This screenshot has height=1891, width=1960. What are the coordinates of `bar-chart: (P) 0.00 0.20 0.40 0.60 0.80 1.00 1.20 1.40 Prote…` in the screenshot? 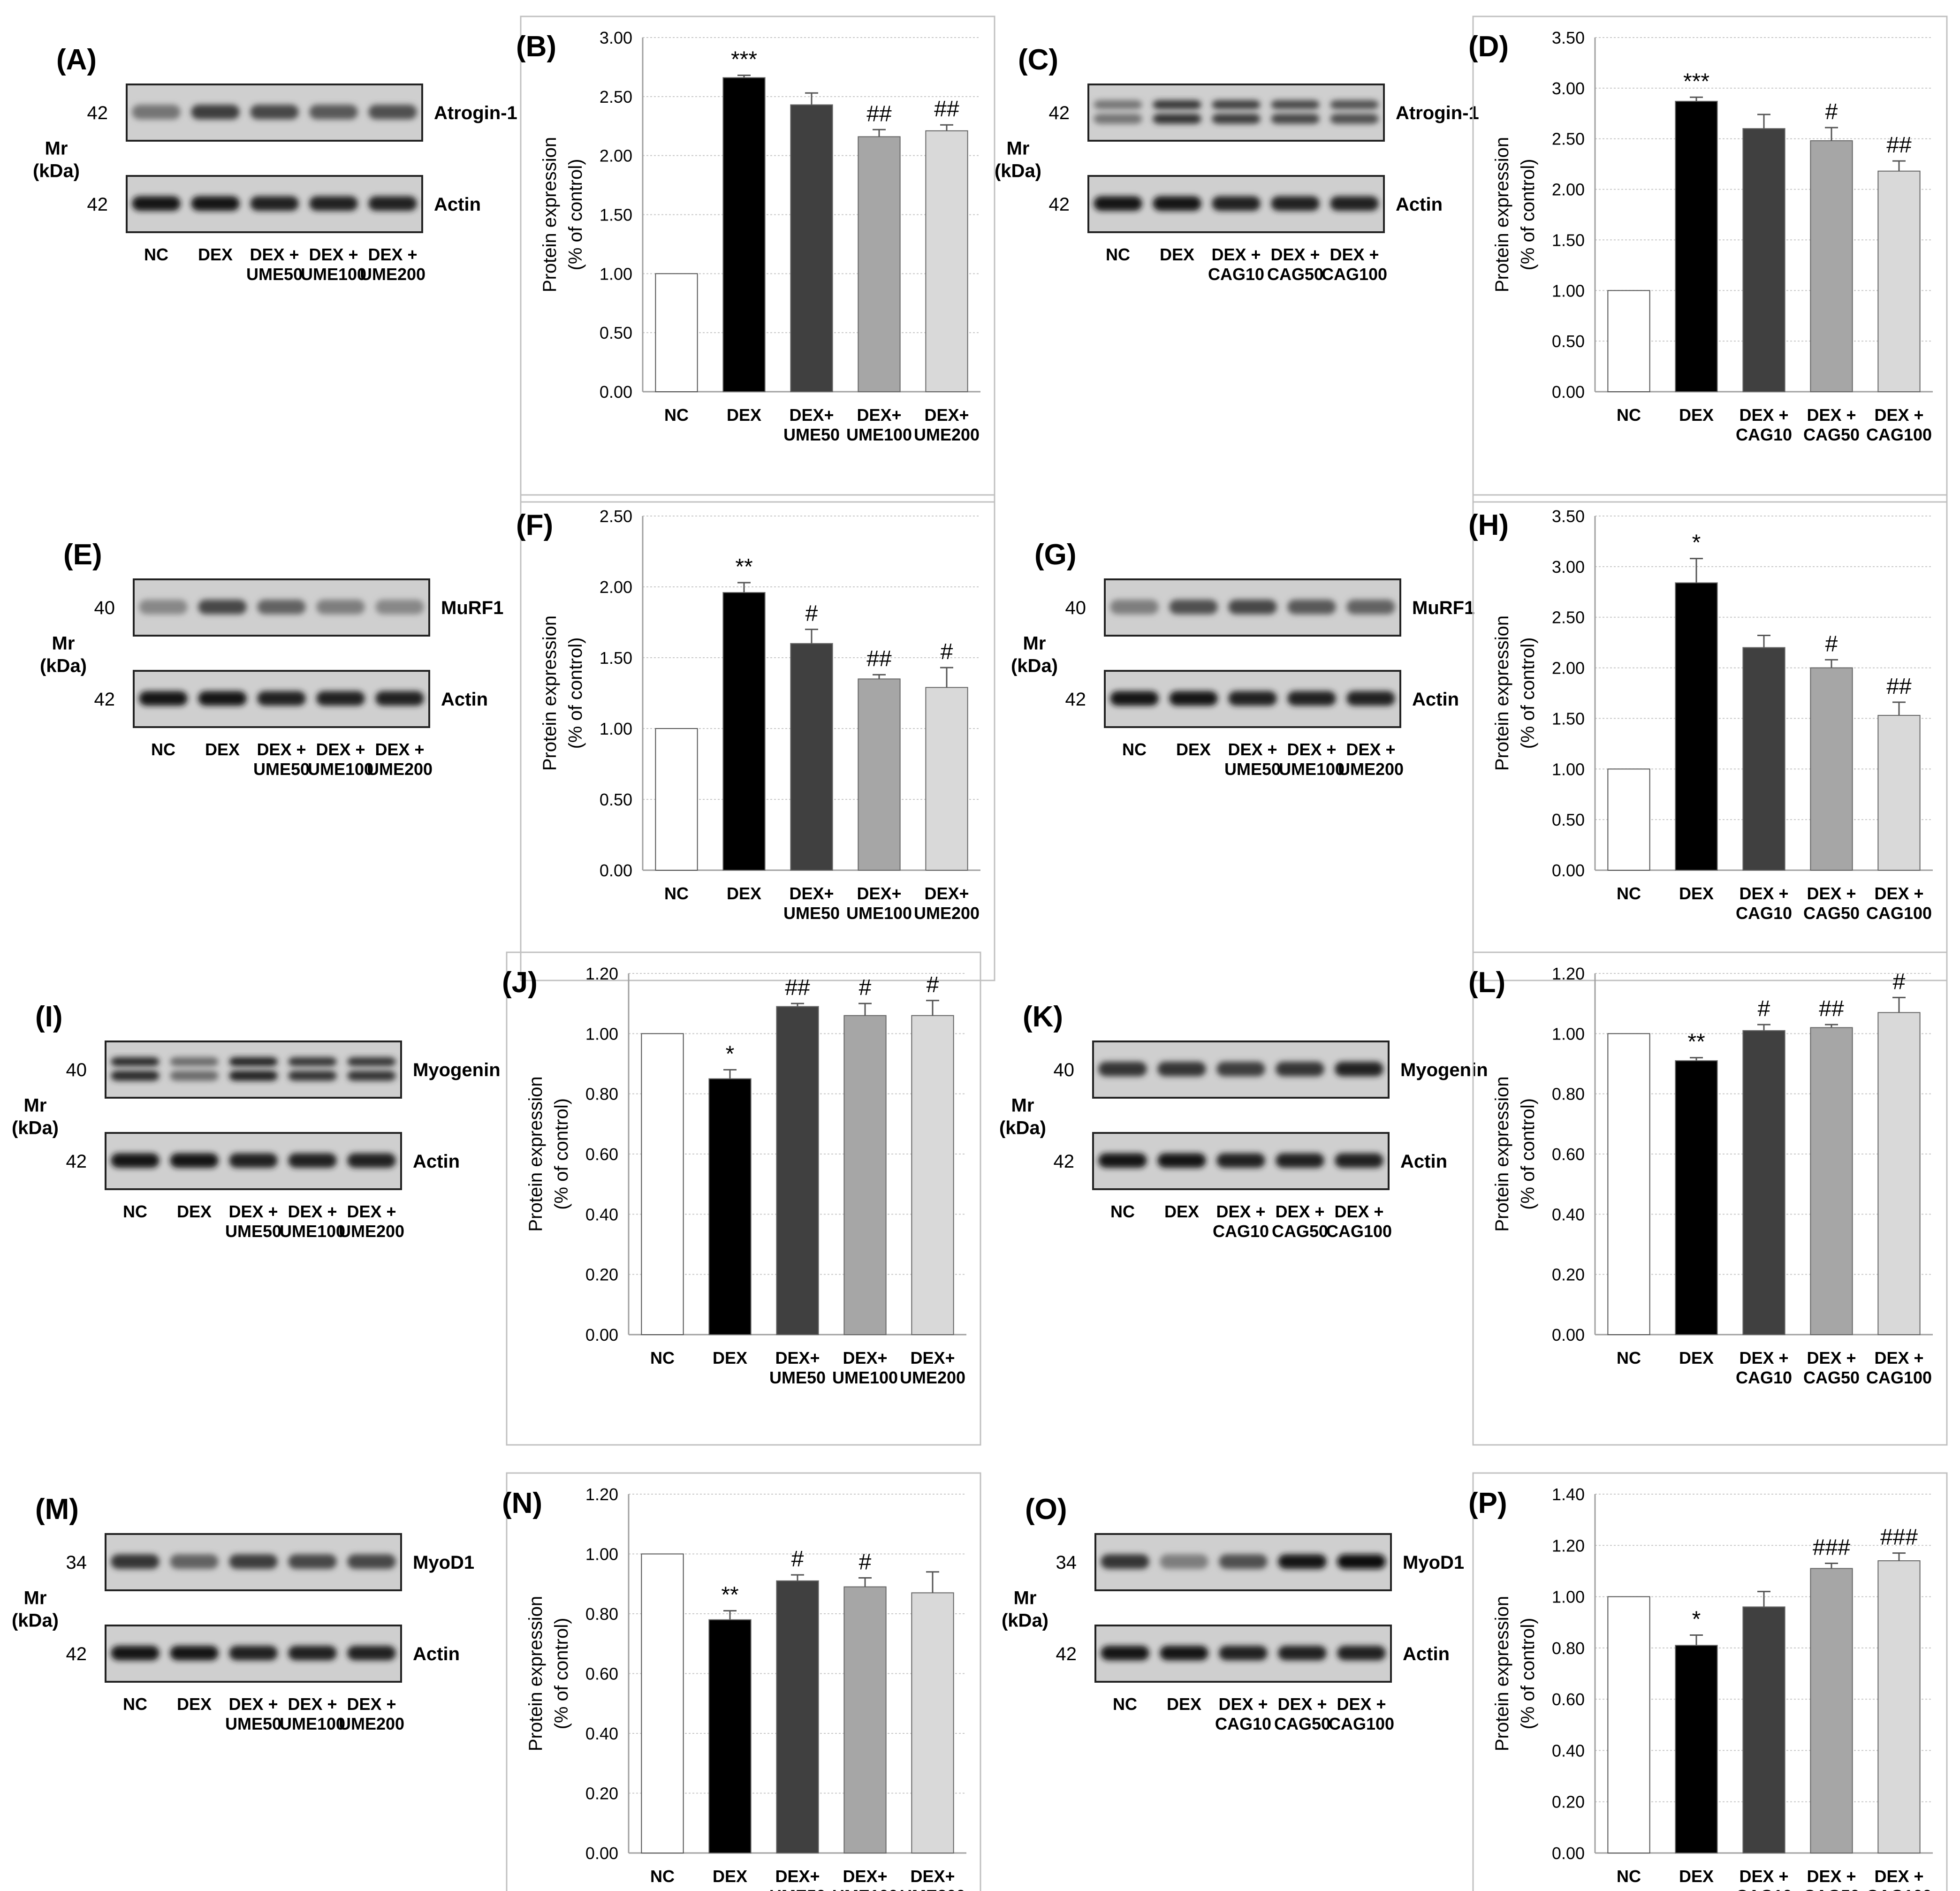 It's located at (1708, 1682).